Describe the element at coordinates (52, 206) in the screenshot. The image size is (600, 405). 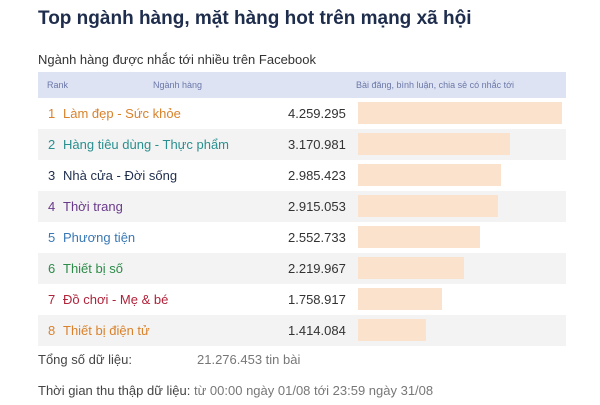
I see `rank-number: 4` at that location.